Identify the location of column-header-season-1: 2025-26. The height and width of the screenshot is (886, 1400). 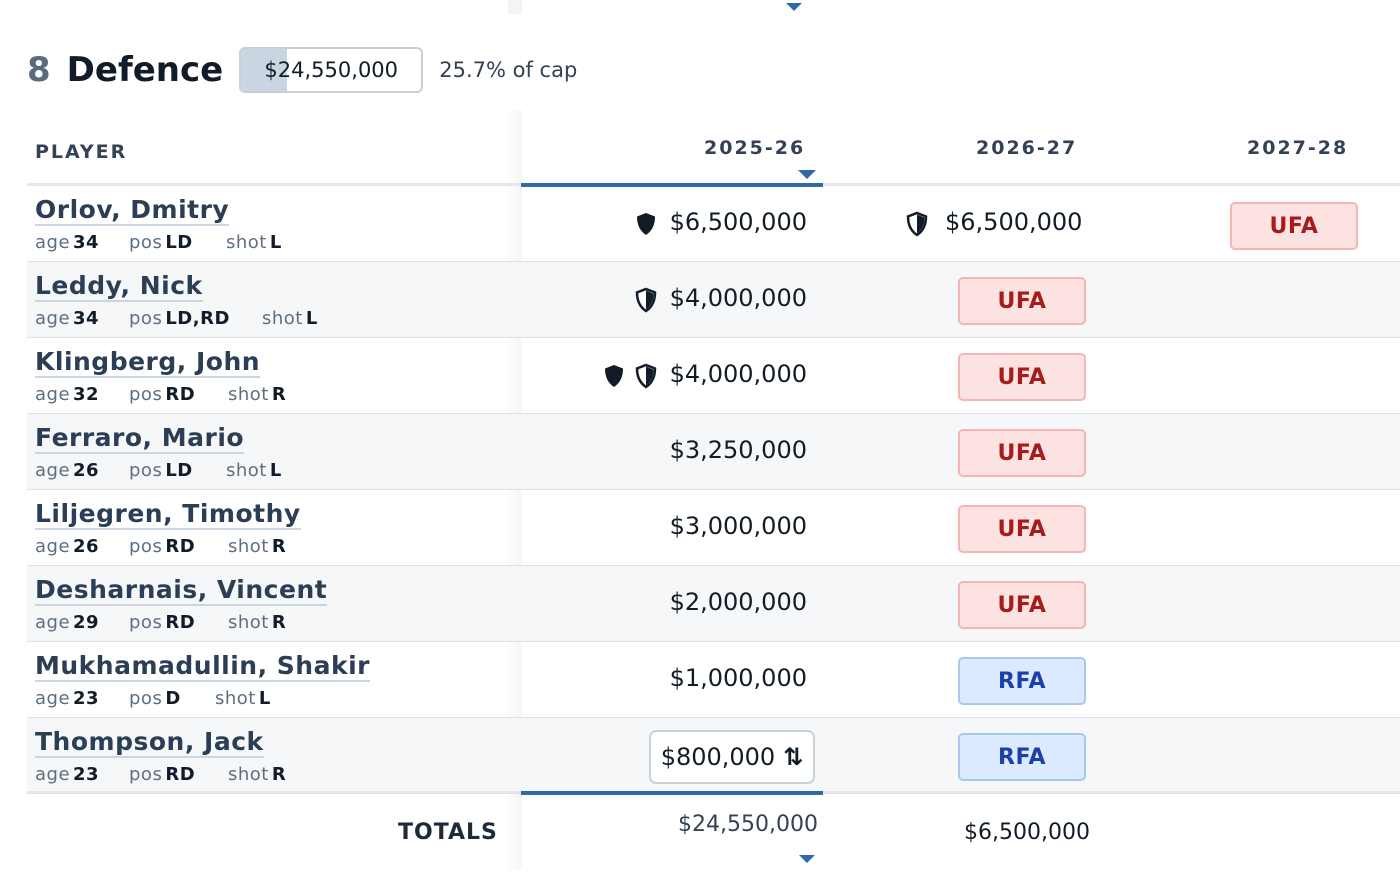
(755, 148).